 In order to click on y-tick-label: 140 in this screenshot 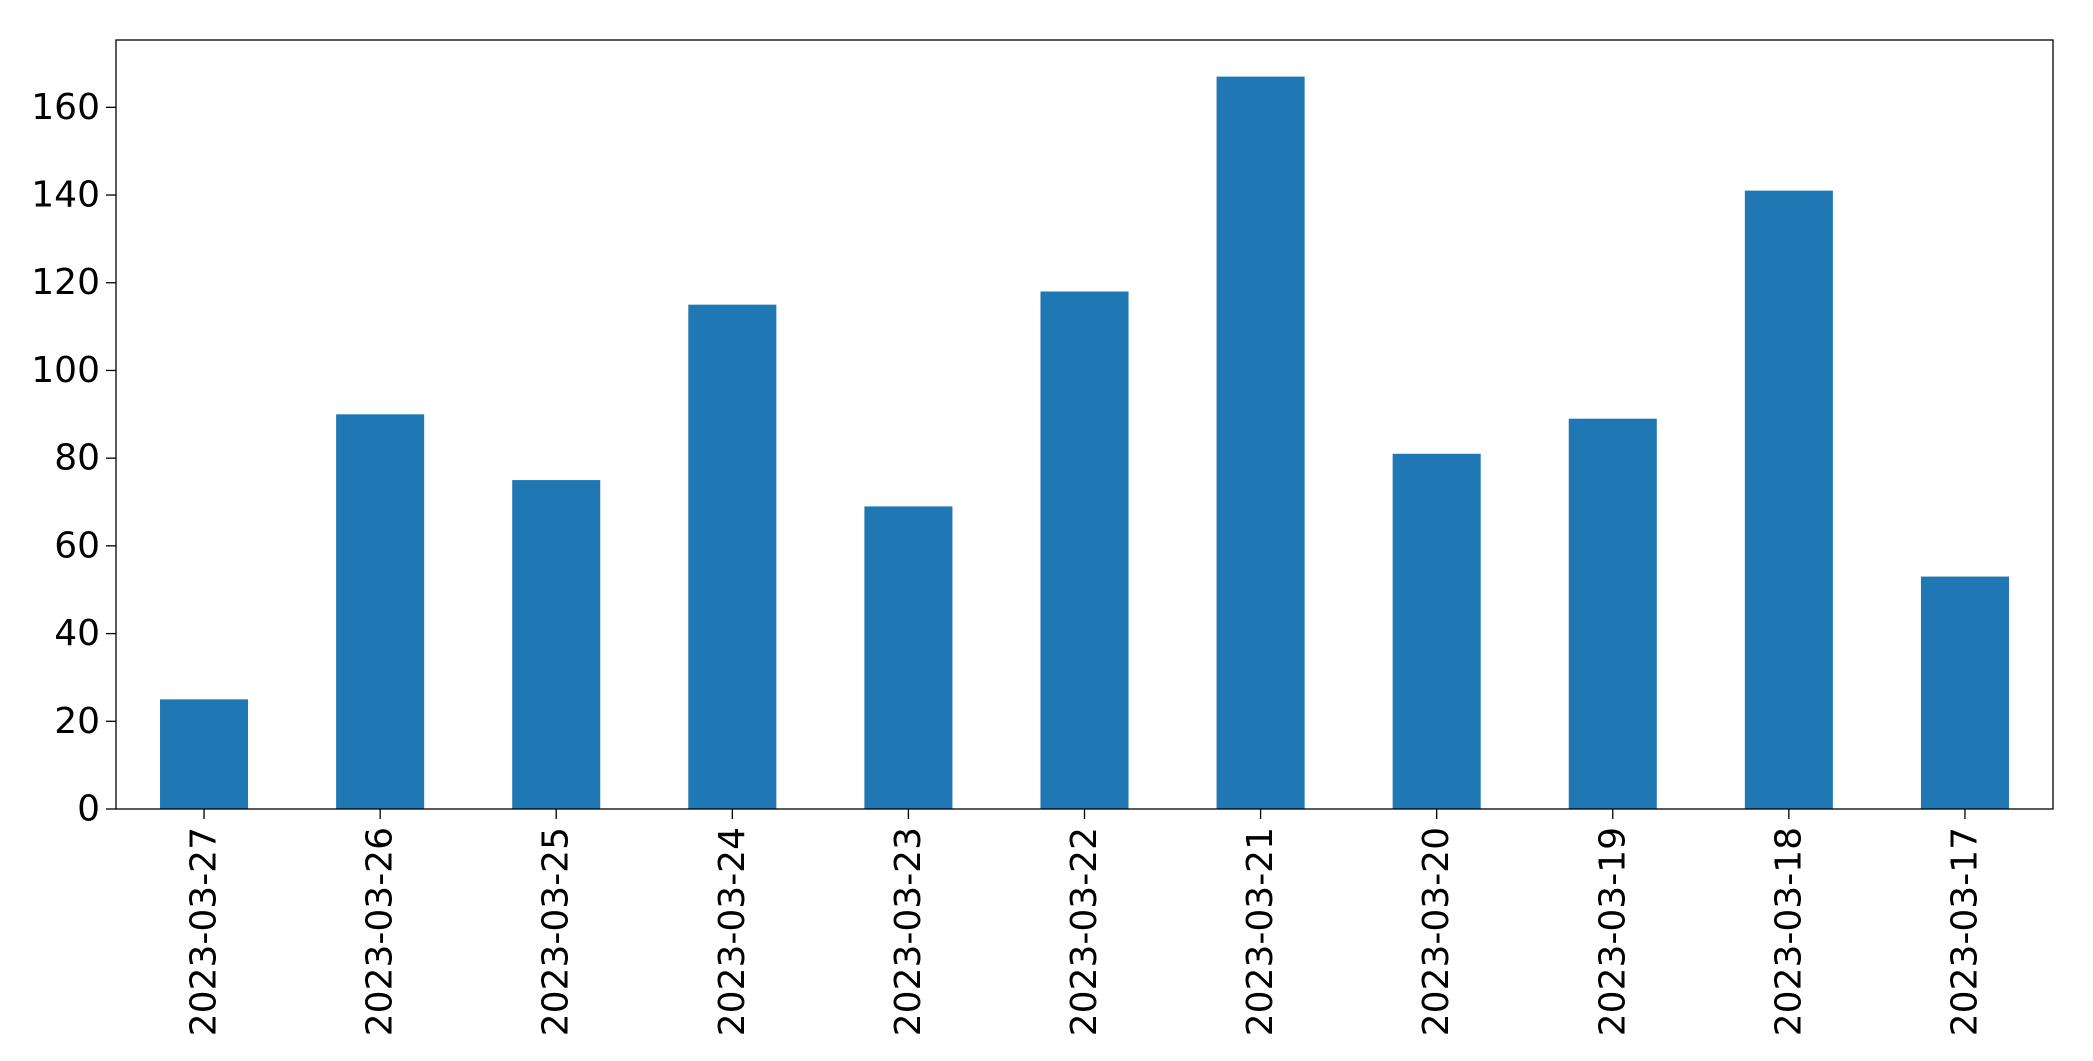, I will do `click(65, 195)`.